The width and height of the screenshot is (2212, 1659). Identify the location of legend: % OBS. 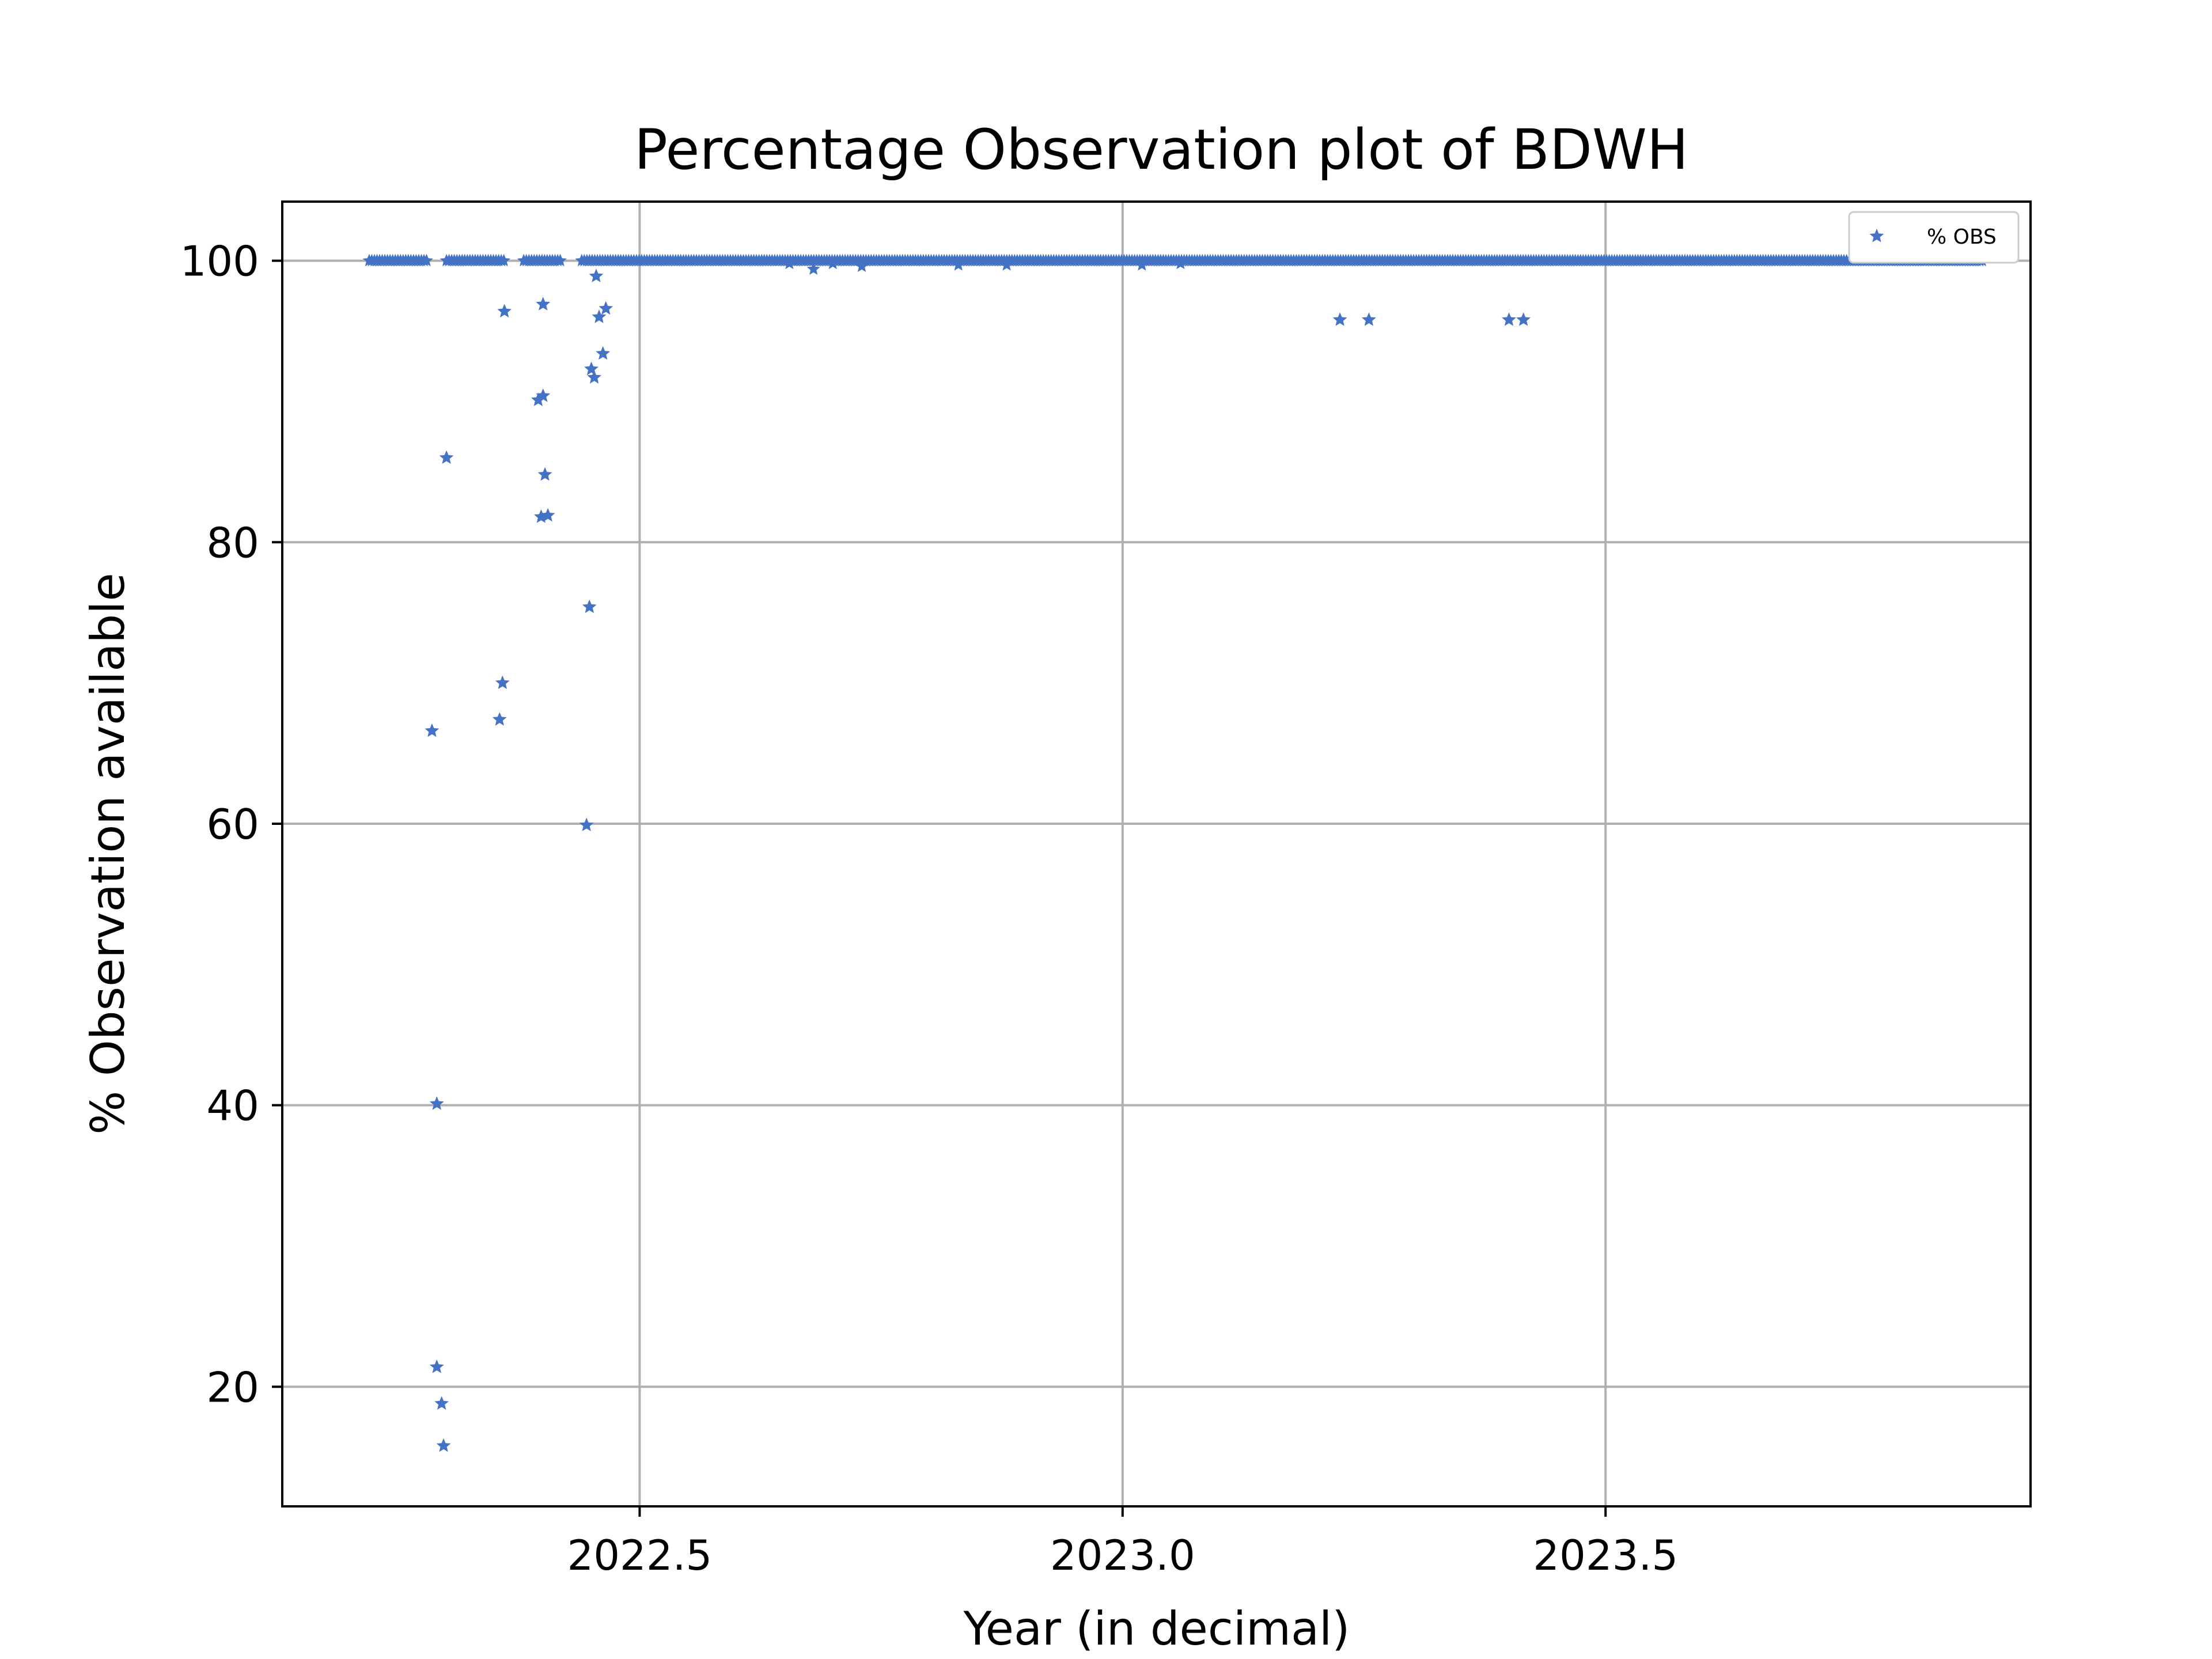
(1934, 237).